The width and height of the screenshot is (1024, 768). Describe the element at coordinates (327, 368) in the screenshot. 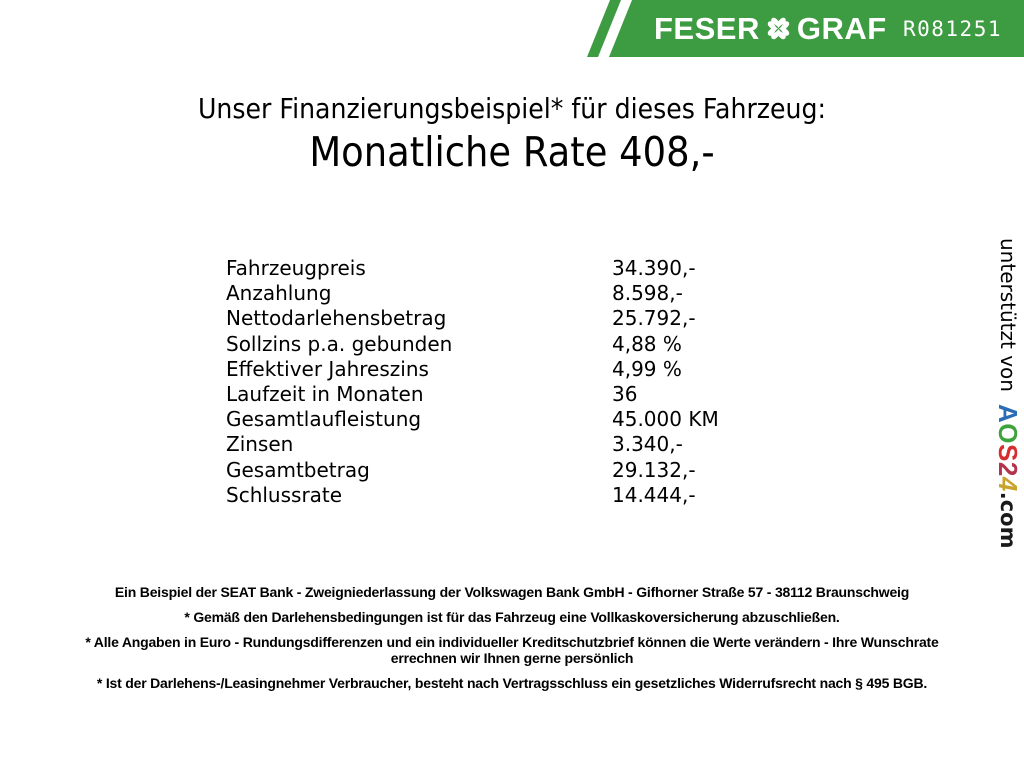

I see `row-label: Effektiver Jahreszins` at that location.